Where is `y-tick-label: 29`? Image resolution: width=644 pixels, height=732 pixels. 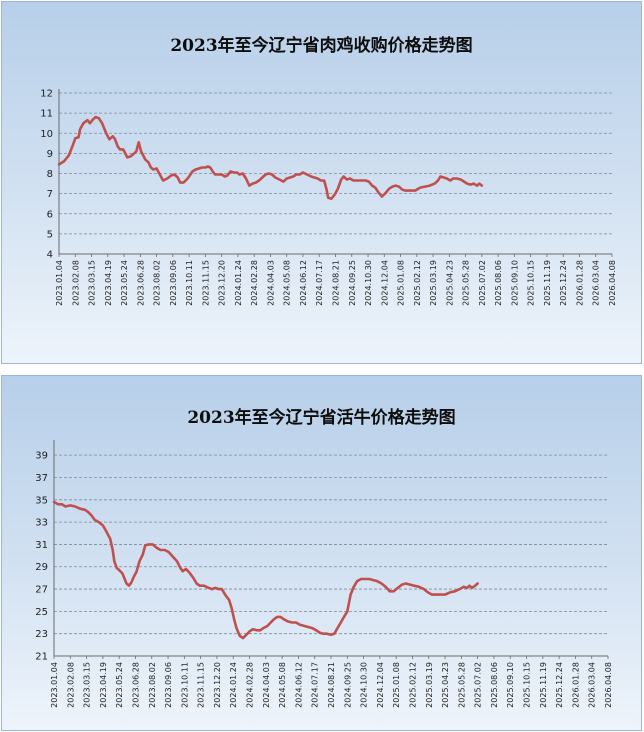 y-tick-label: 29 is located at coordinates (41, 567).